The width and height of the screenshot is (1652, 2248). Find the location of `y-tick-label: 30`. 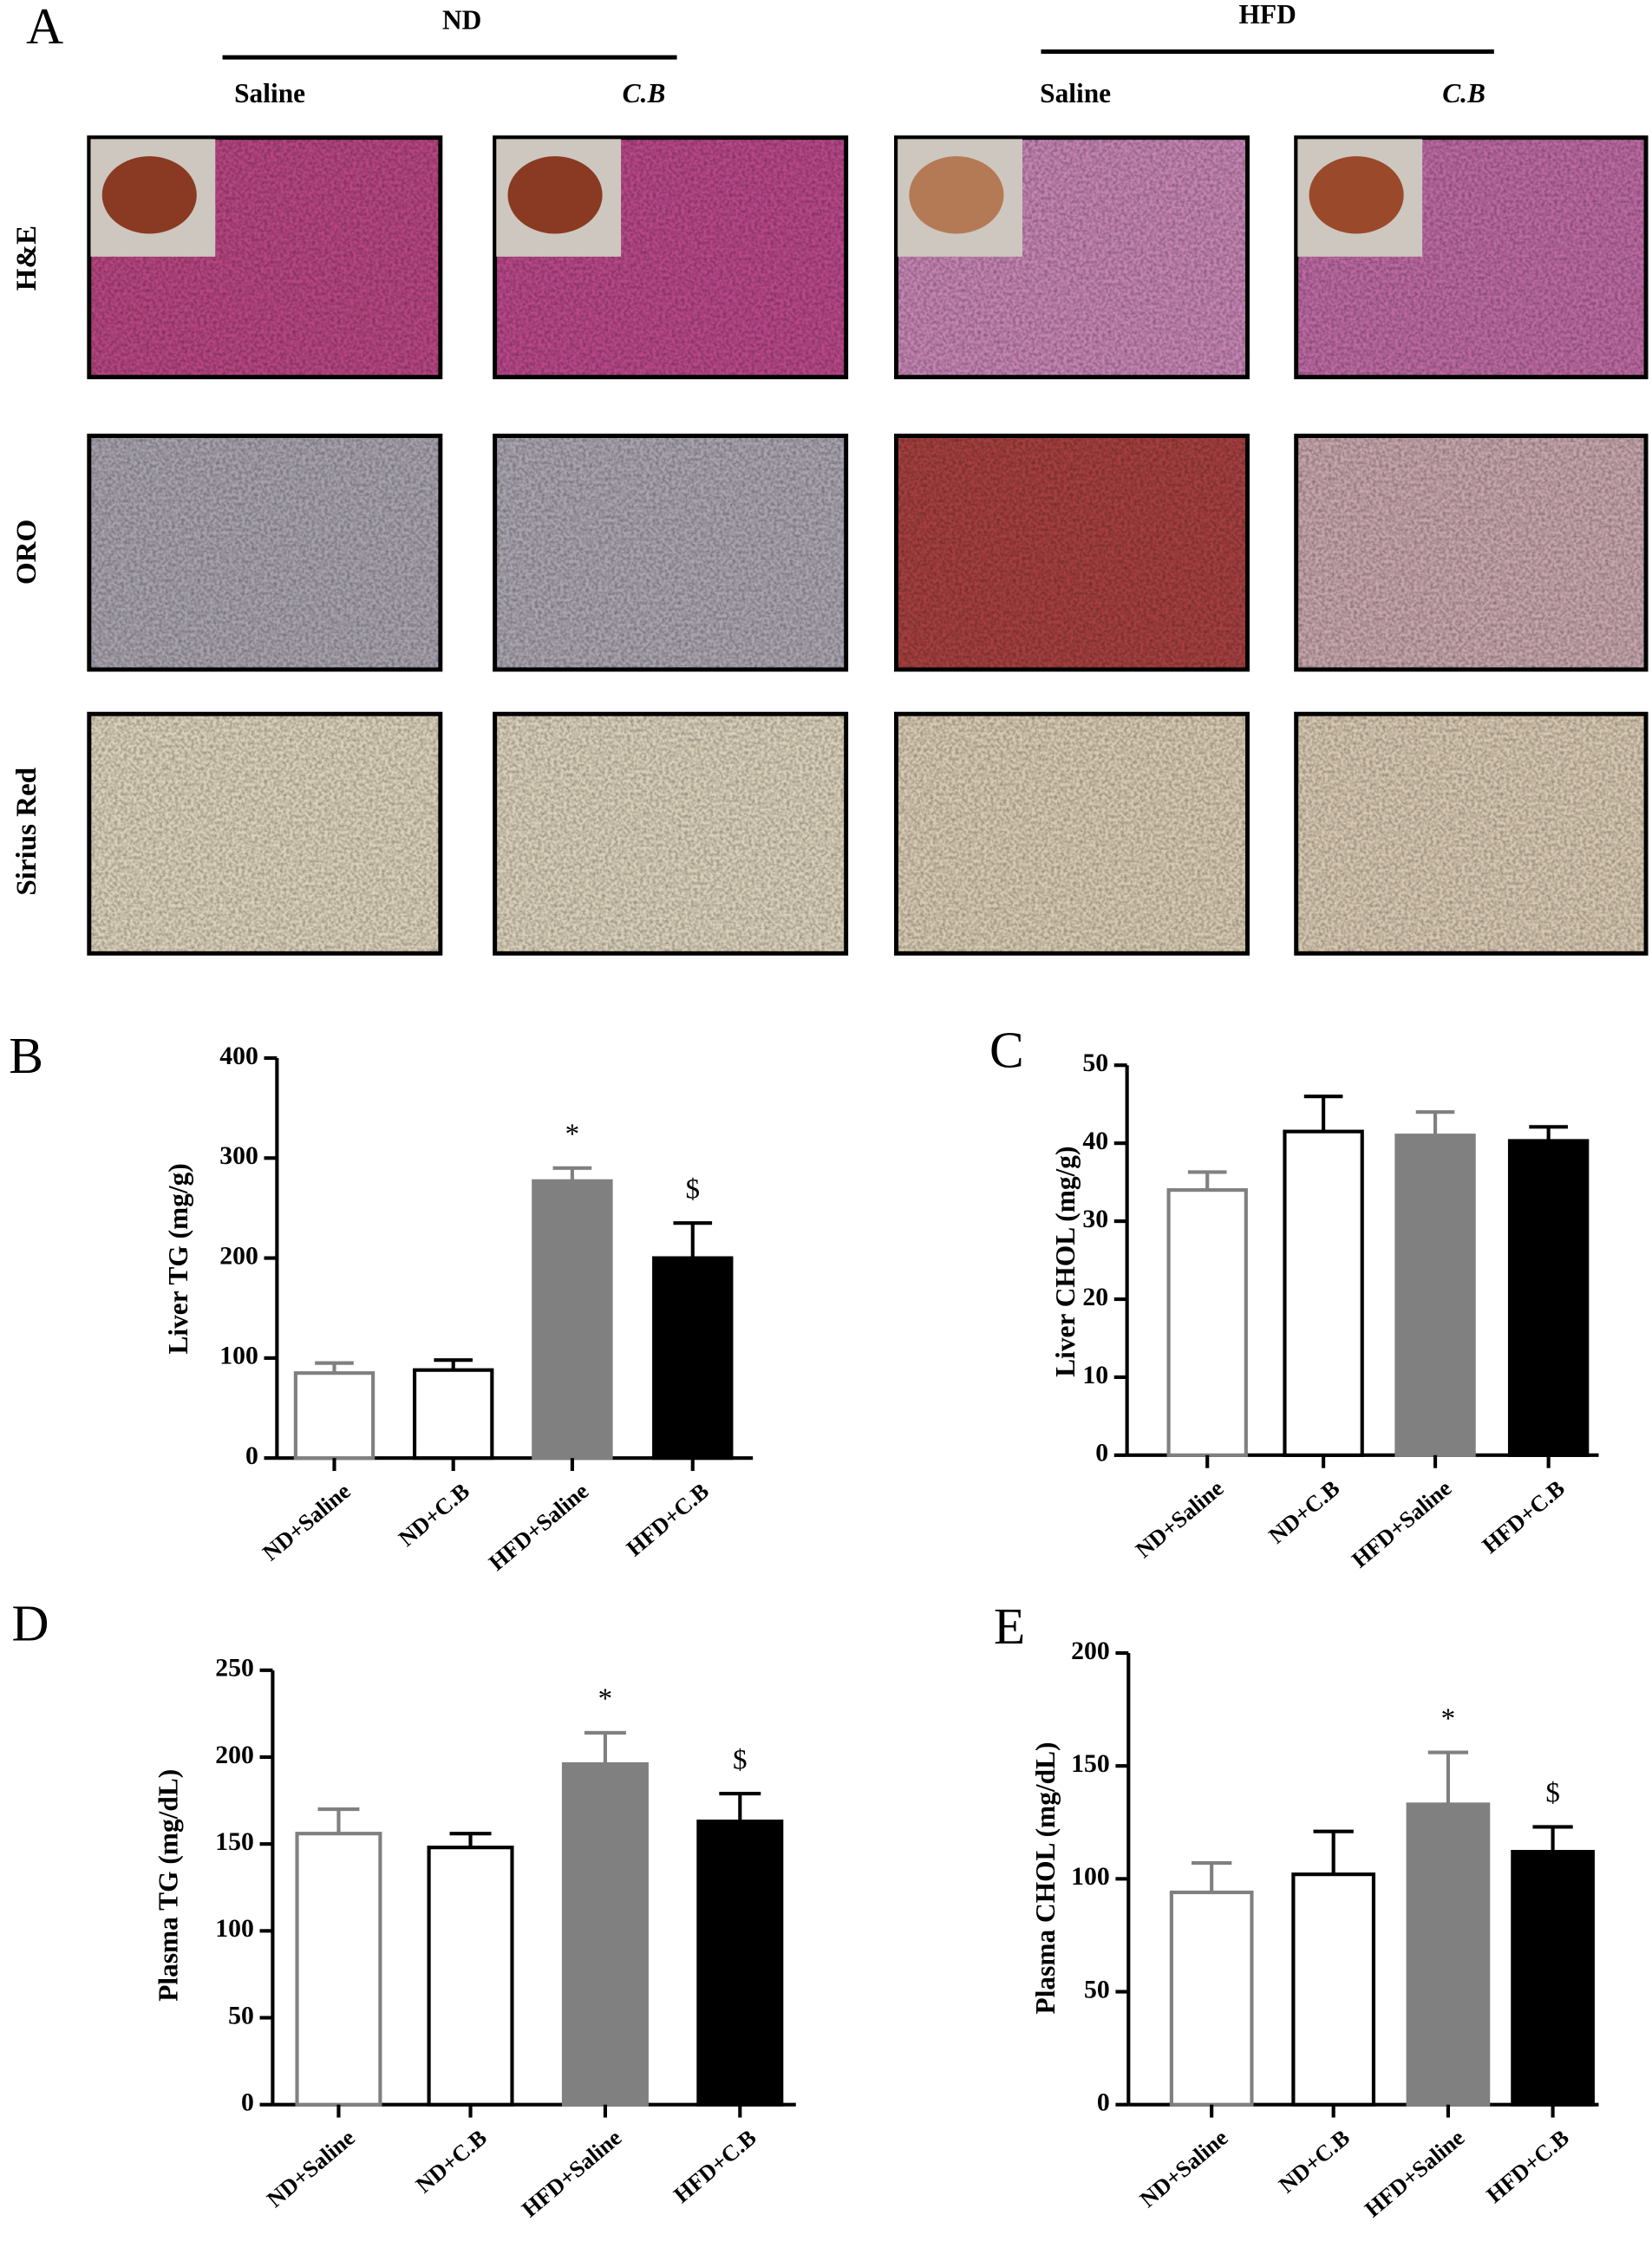

y-tick-label: 30 is located at coordinates (1095, 1219).